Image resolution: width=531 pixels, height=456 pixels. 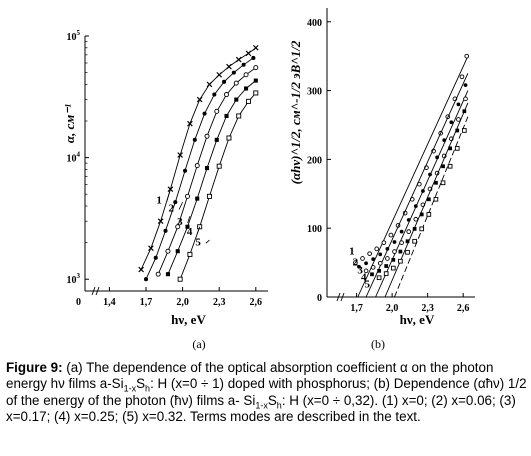 What do you see at coordinates (74, 279) in the screenshot?
I see `y-tick-label-a-0: 10³` at bounding box center [74, 279].